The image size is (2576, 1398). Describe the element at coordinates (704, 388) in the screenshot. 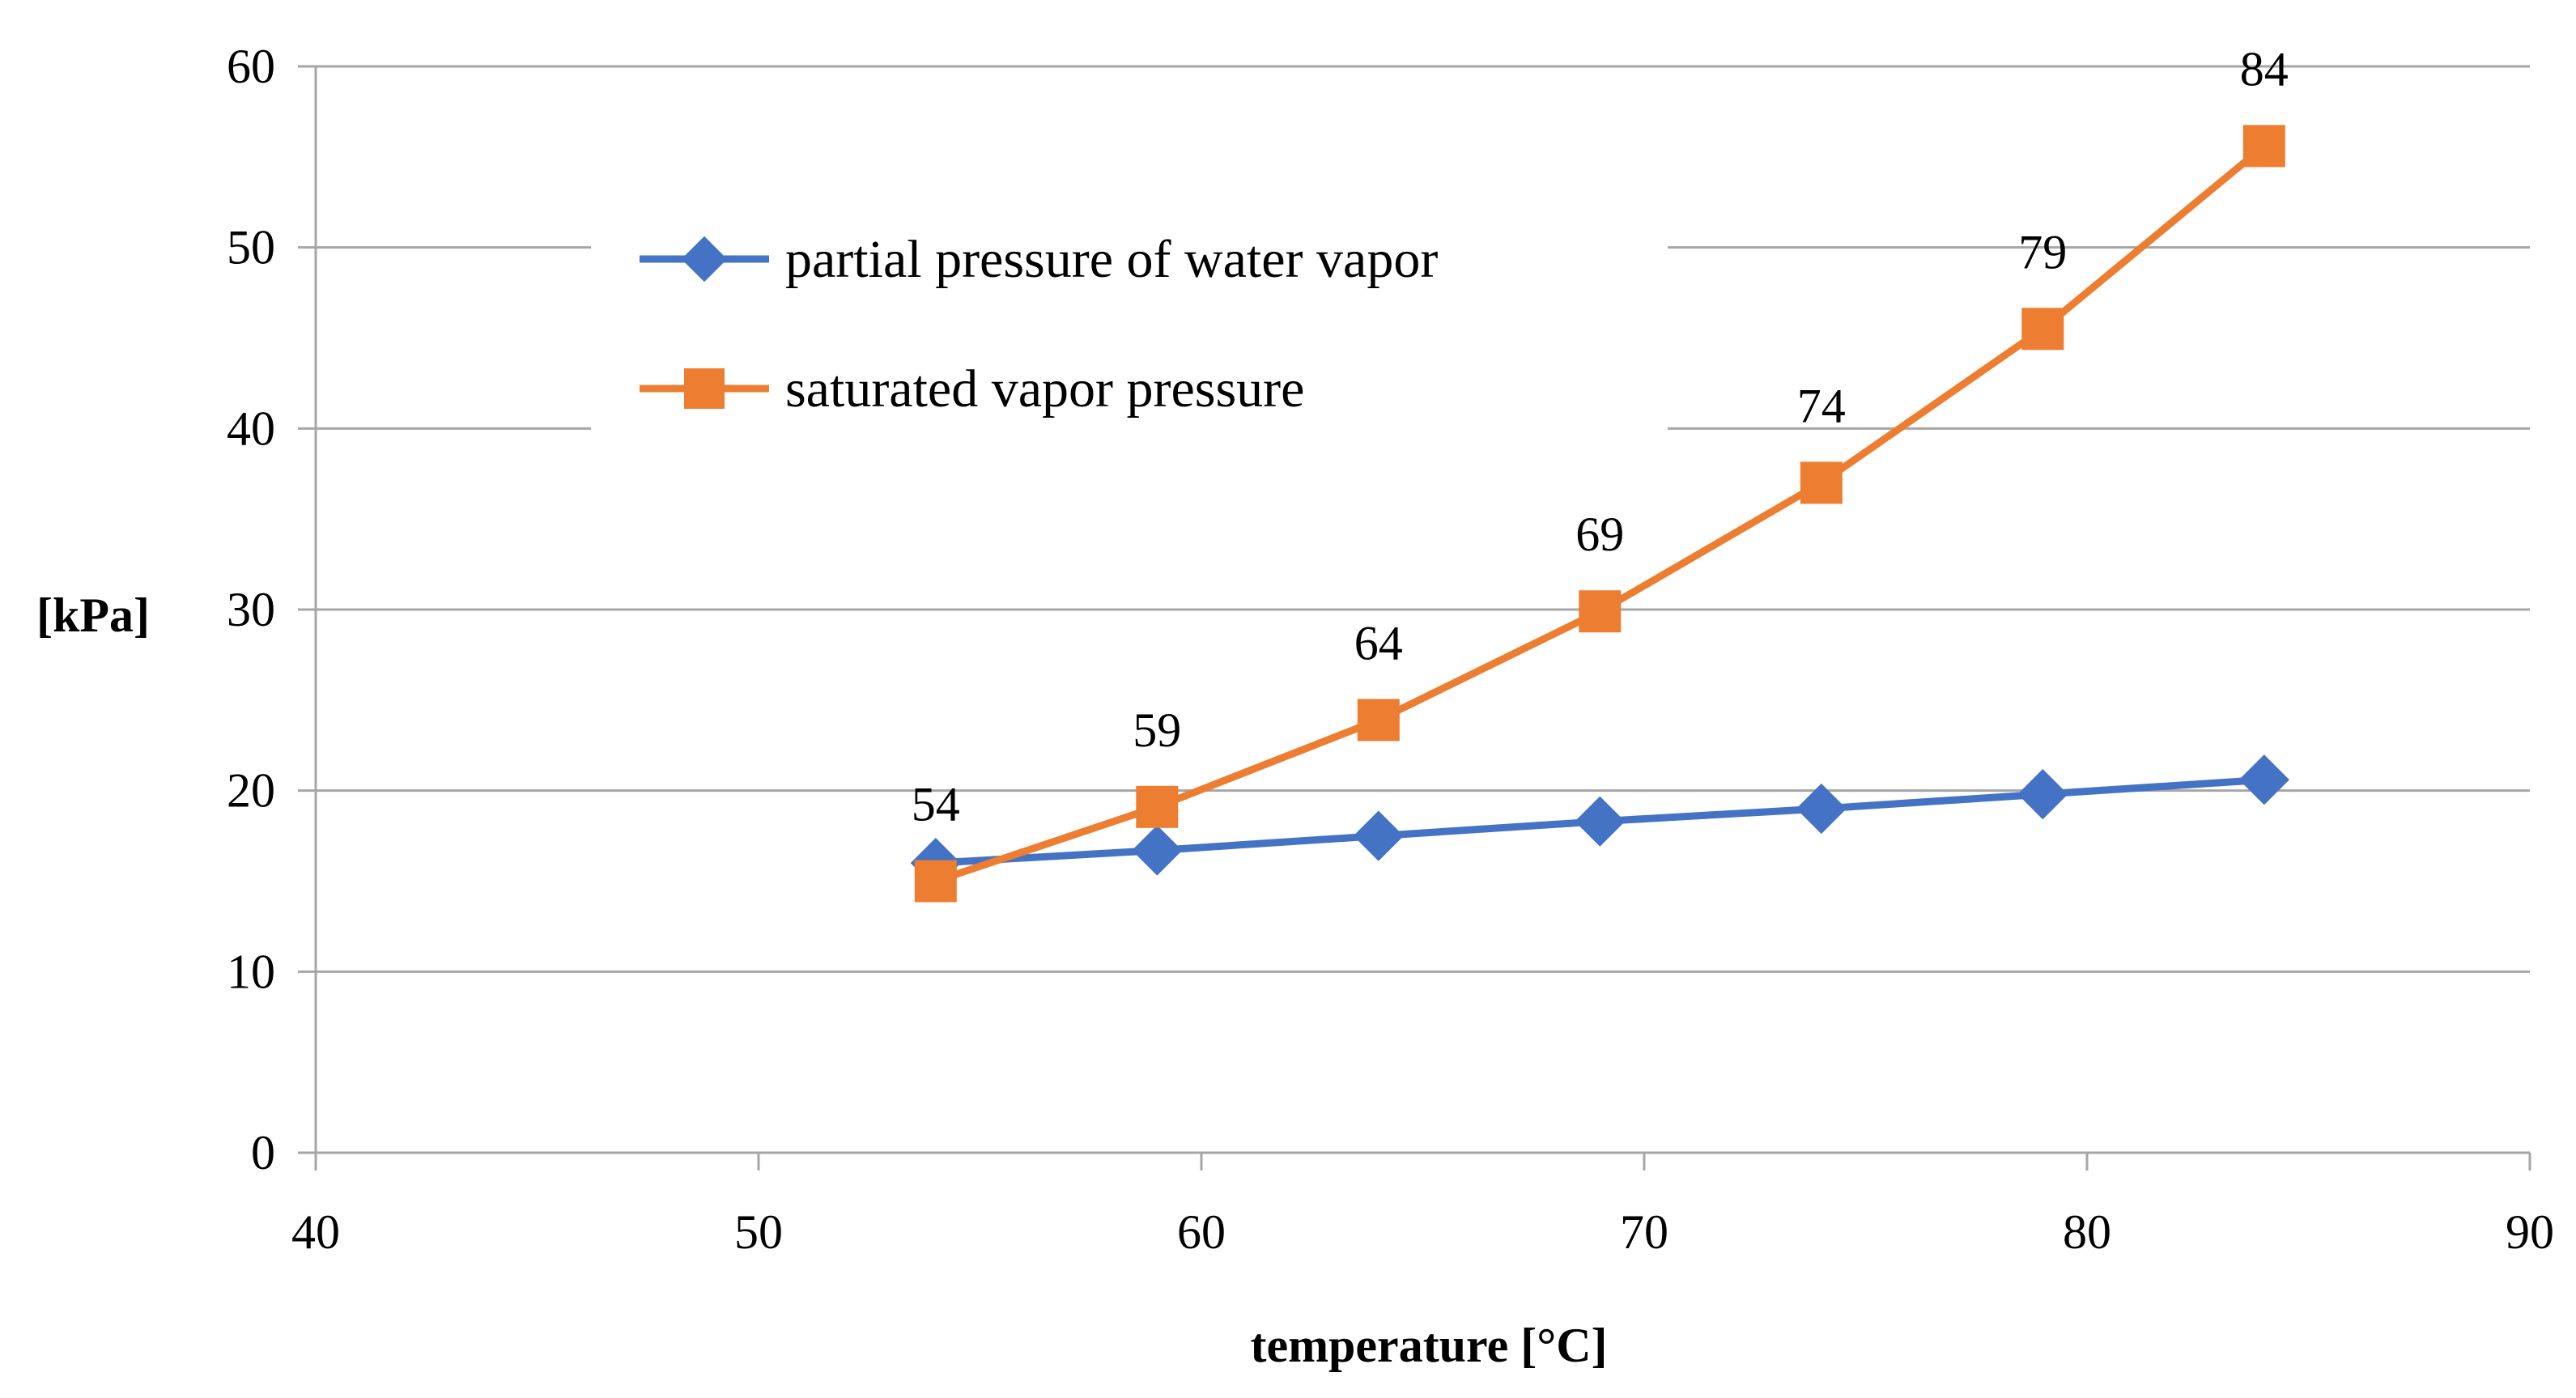

I see `legend-marker-saturated-icon` at that location.